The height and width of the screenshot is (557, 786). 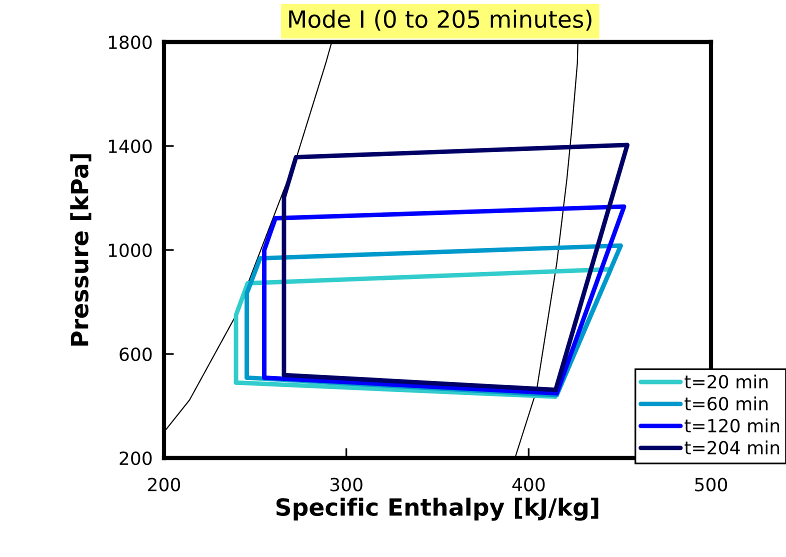 I want to click on x-tick-label: 400, so click(x=528, y=485).